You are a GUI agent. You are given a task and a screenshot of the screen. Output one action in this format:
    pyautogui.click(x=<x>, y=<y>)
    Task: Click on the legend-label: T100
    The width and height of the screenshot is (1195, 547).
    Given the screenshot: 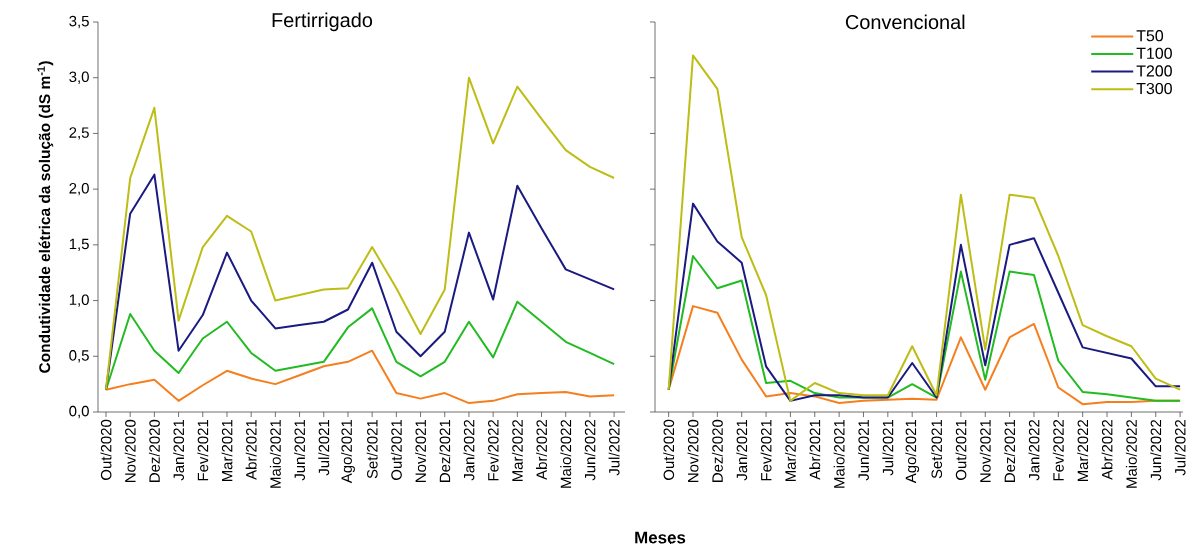 What is the action you would take?
    pyautogui.click(x=1154, y=53)
    